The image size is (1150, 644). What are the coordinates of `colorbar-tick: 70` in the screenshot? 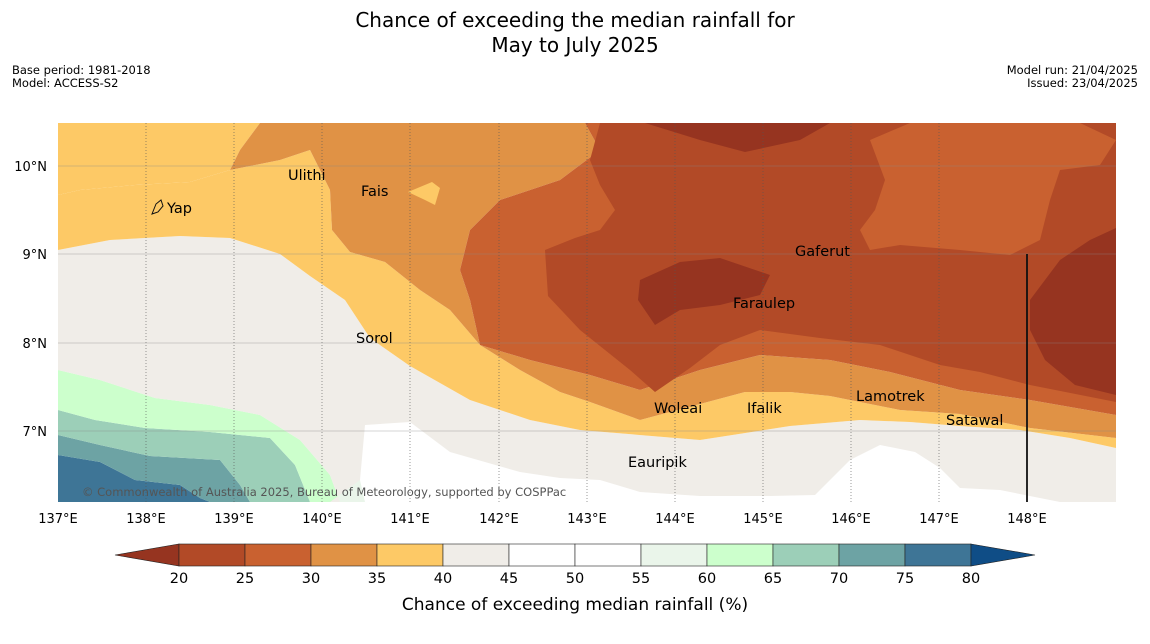 It's located at (839, 579).